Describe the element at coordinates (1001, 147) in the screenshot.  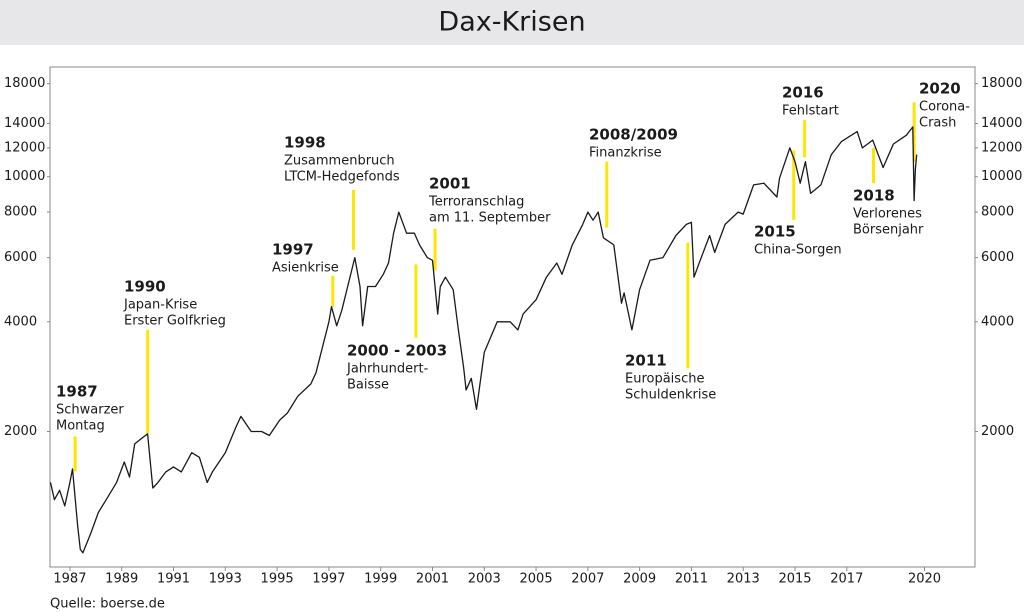
I see `y2-tick-label: 12000` at that location.